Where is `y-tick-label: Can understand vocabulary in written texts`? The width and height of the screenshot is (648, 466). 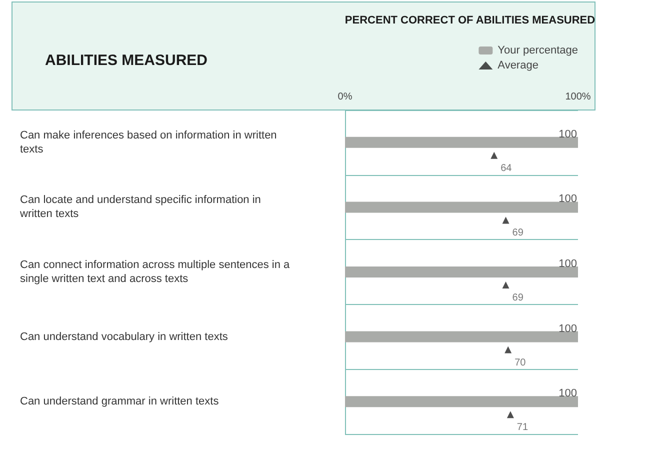
y-tick-label: Can understand vocabulary in written texts is located at coordinates (124, 336).